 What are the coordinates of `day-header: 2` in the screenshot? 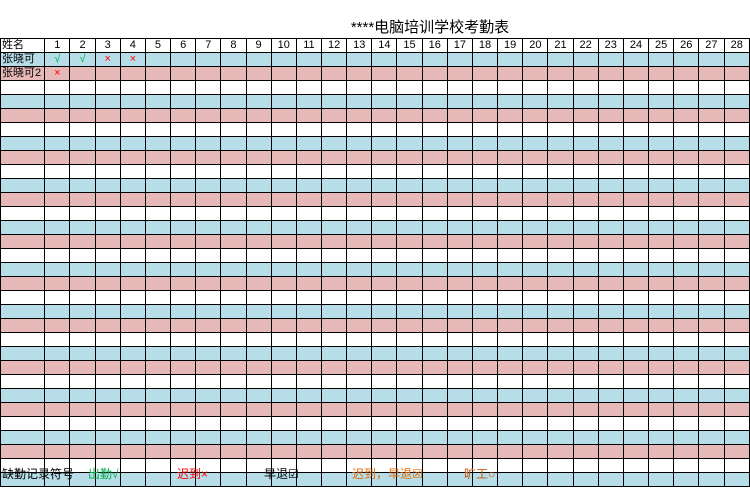 It's located at (82, 45).